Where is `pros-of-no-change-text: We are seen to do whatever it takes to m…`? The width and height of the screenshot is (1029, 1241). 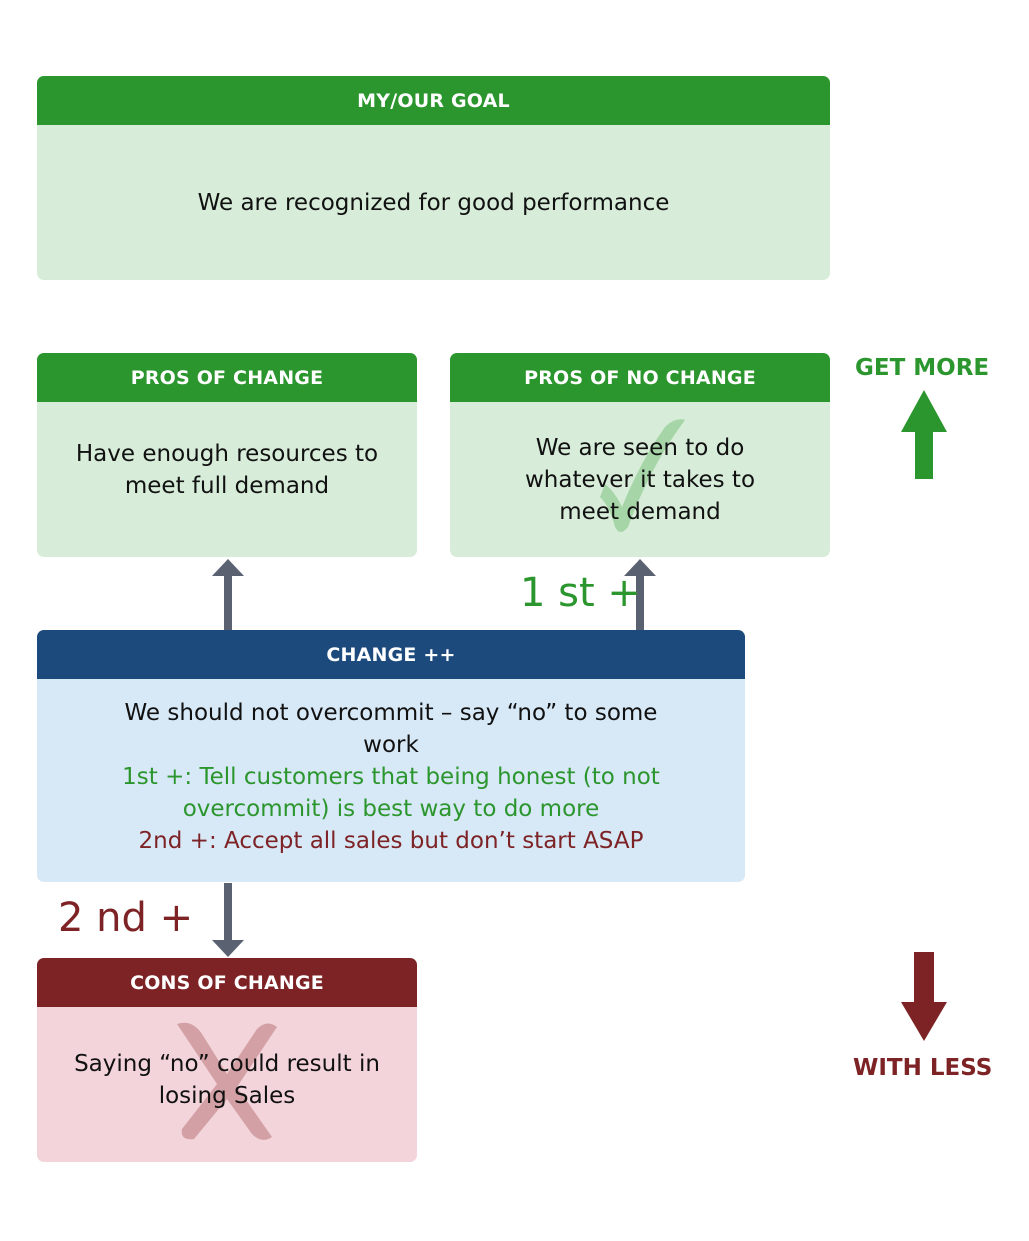
pros-of-no-change-text: We are seen to do whatever it takes to m… is located at coordinates (640, 479).